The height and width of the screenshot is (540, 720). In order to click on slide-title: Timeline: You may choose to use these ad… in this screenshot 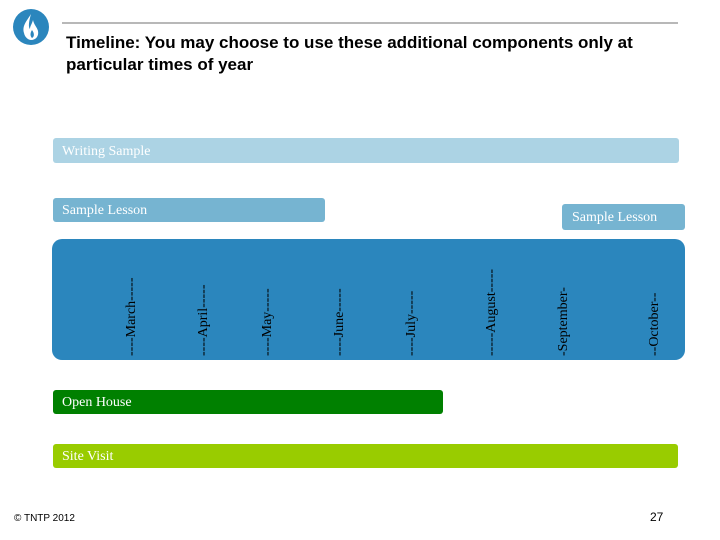, I will do `click(349, 53)`.